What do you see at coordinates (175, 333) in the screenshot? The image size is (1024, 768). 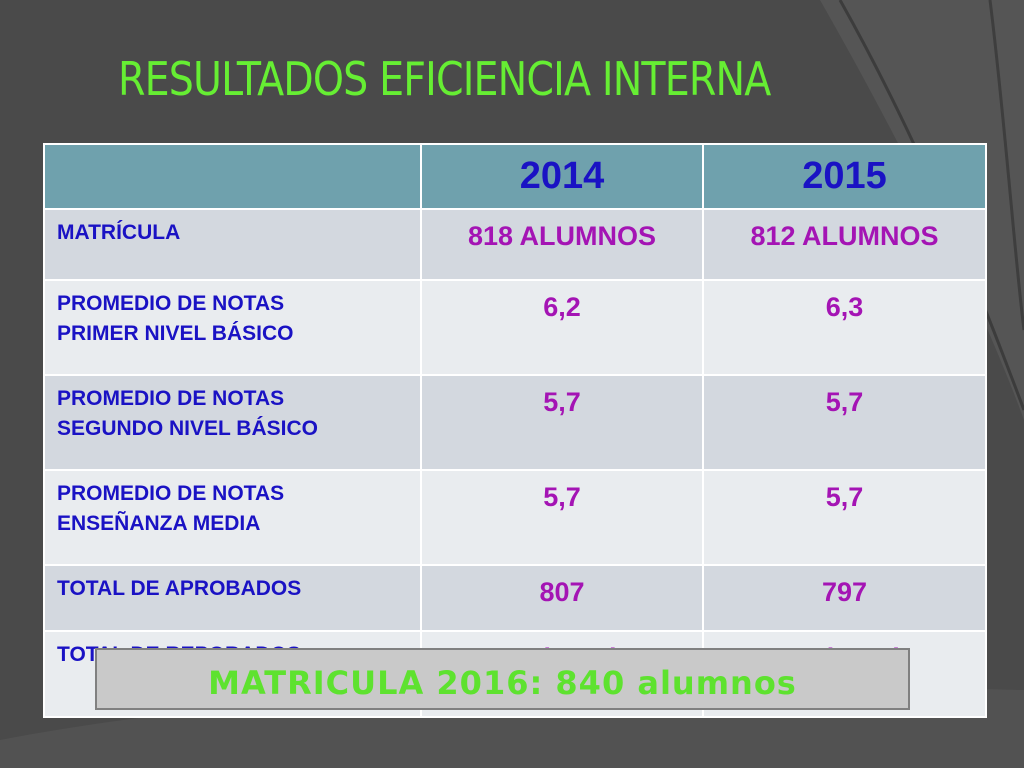 I see `row-label-line: PRIMER NIVEL BÁSICO` at bounding box center [175, 333].